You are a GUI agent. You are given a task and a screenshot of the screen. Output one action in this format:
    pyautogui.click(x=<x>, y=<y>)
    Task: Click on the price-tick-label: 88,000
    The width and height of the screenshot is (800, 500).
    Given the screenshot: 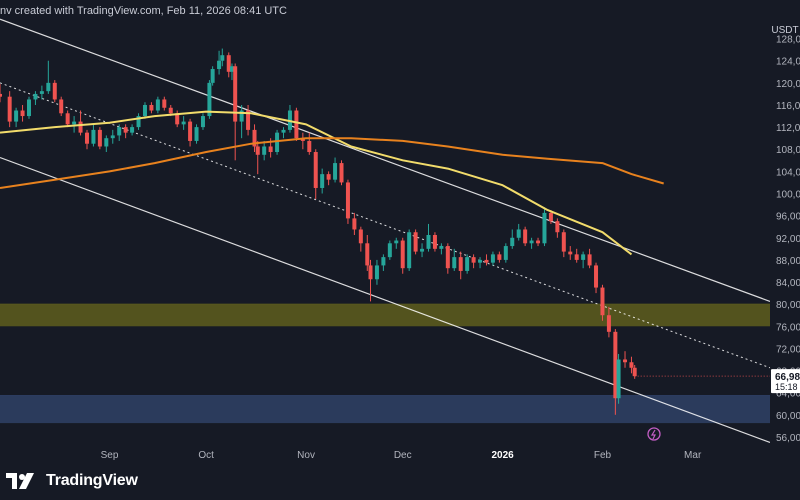 What is the action you would take?
    pyautogui.click(x=788, y=261)
    